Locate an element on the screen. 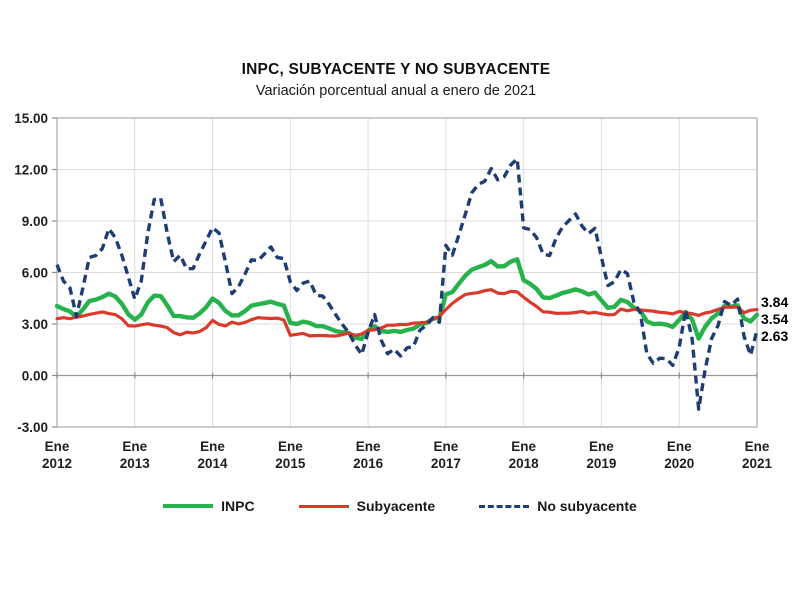 Image resolution: width=800 pixels, height=600 pixels. y-axis-tick-label: 9.00 is located at coordinates (35, 221).